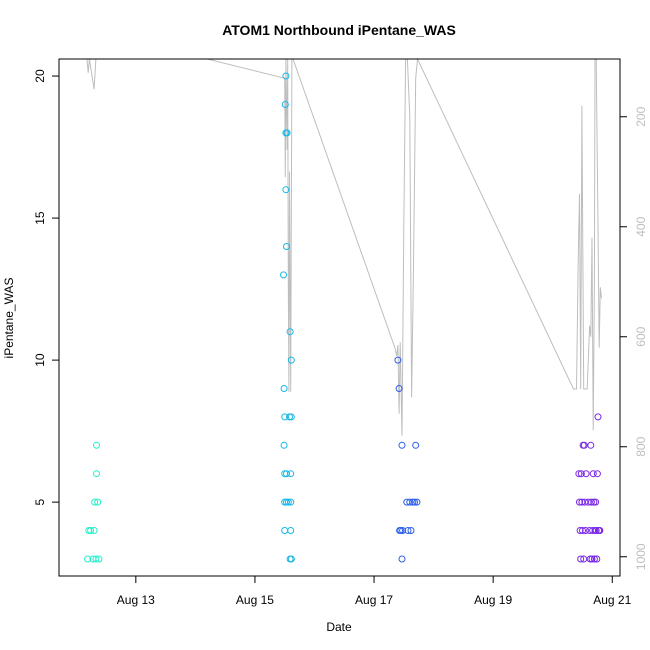  I want to click on y-tick-label-1: 10, so click(40, 360).